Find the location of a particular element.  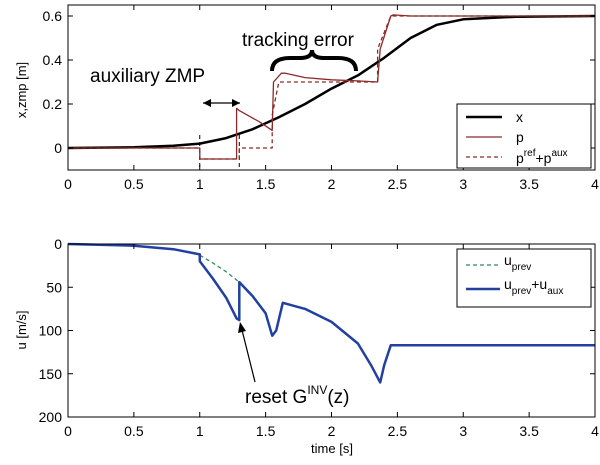

bottom-y-axis-label: u [m/s] is located at coordinates (21, 329).